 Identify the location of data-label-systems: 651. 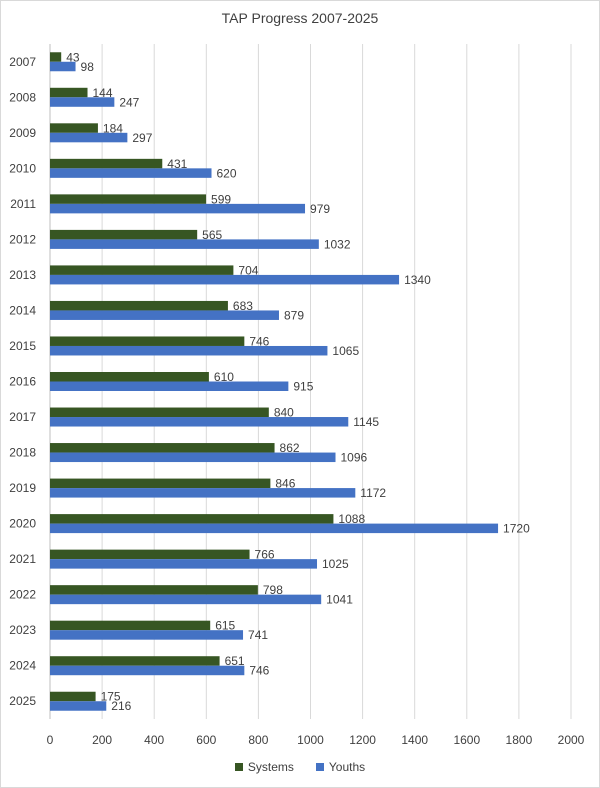
(235, 661).